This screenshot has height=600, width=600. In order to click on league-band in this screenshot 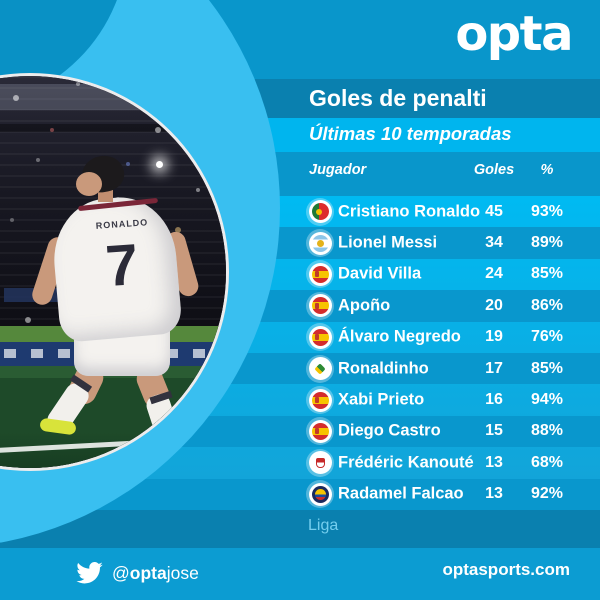, I will do `click(300, 529)`.